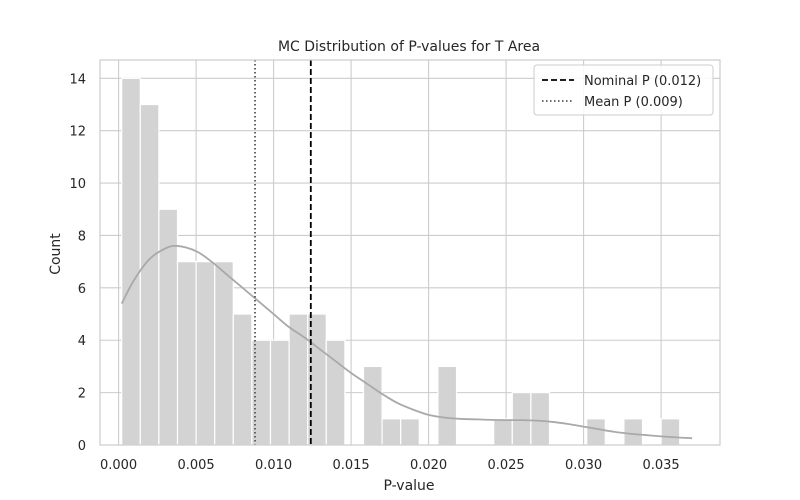  I want to click on chart-title: MC Distribution of P-values for T Area, so click(409, 47).